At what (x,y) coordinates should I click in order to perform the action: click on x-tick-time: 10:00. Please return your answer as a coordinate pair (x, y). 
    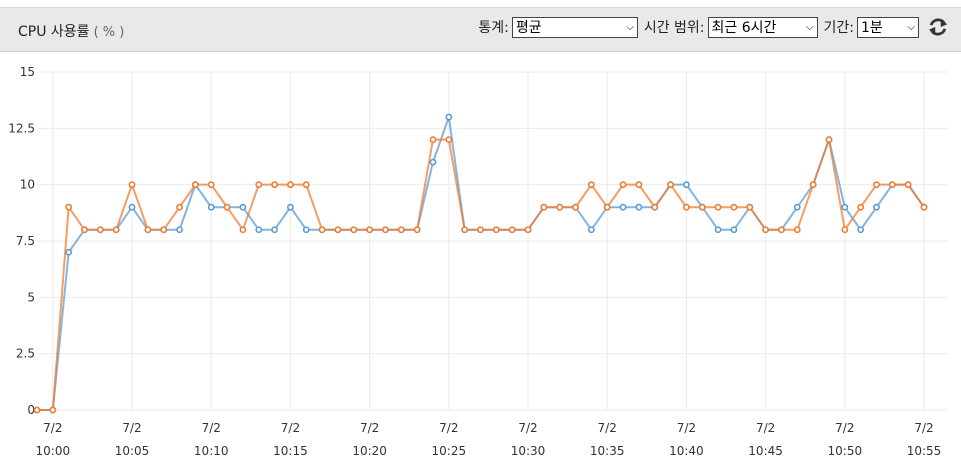
    Looking at the image, I should click on (53, 451).